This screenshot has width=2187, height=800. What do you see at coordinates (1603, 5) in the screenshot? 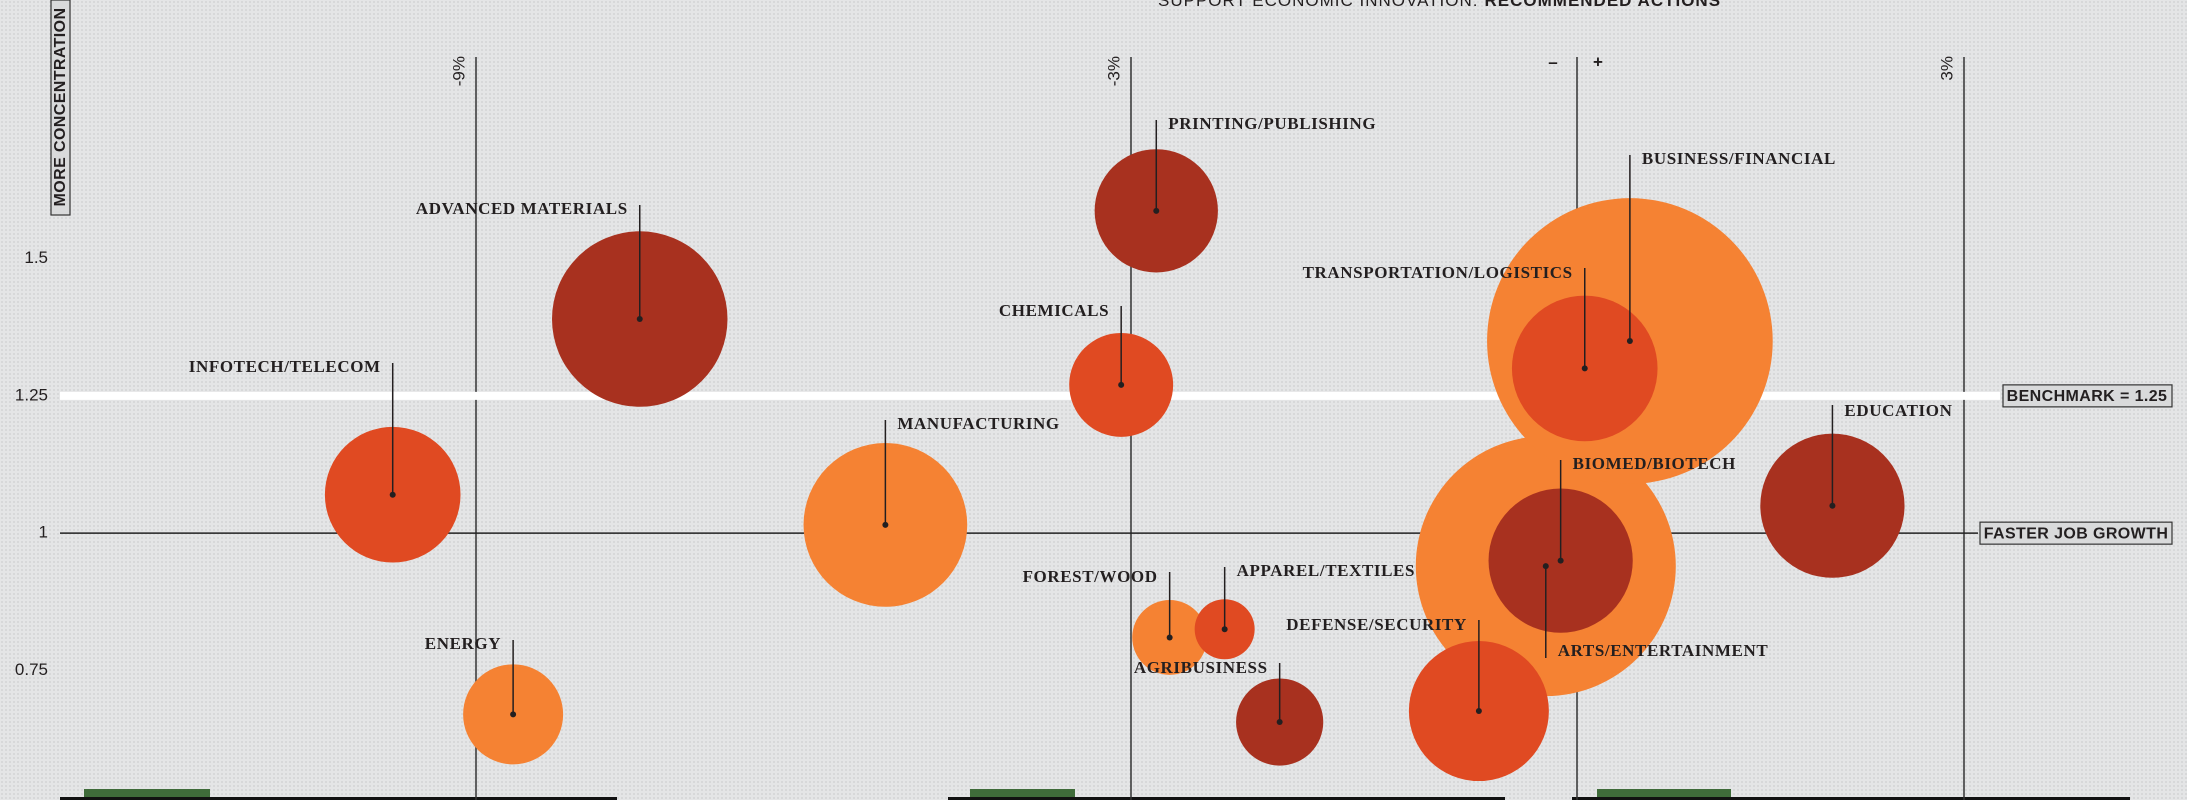
I see `title-bold: RECOMMENDED ACTIONS` at bounding box center [1603, 5].